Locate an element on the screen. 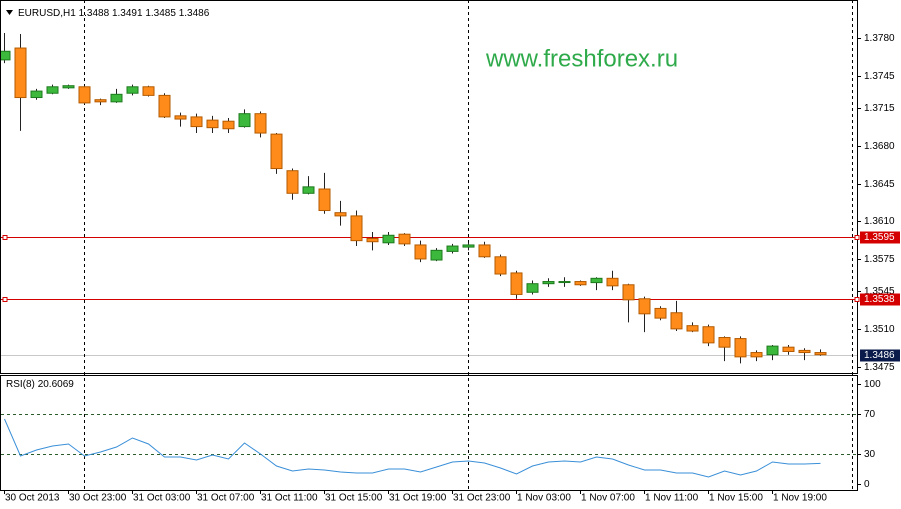 The height and width of the screenshot is (509, 901). last-close: 1.3486 is located at coordinates (194, 13).